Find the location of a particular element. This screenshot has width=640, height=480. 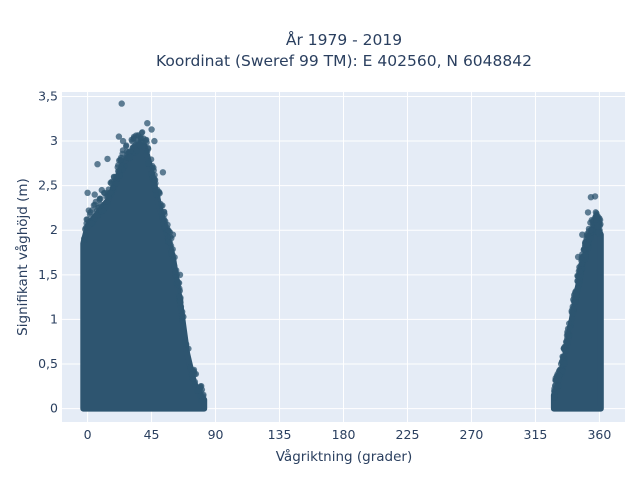

x-tick-label: 0 is located at coordinates (88, 434).